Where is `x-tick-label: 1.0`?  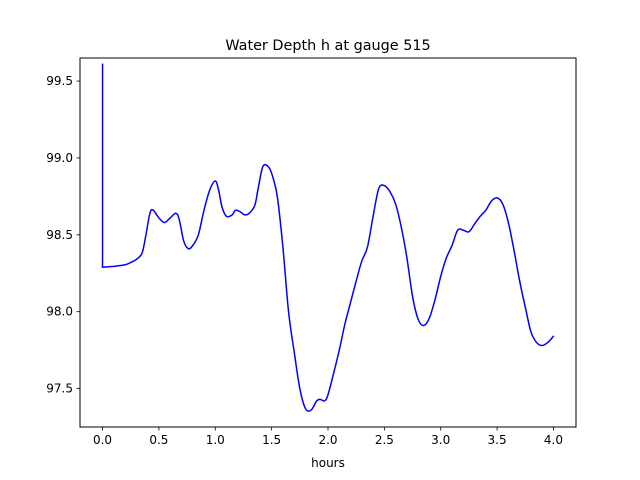
x-tick-label: 1.0 is located at coordinates (215, 440).